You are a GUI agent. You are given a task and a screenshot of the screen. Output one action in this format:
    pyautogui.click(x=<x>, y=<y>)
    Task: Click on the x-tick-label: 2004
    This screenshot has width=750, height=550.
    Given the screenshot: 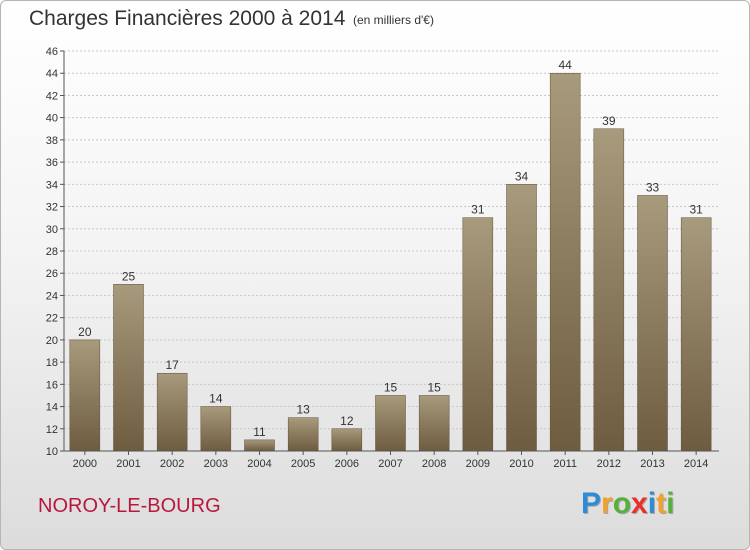 What is the action you would take?
    pyautogui.click(x=259, y=464)
    